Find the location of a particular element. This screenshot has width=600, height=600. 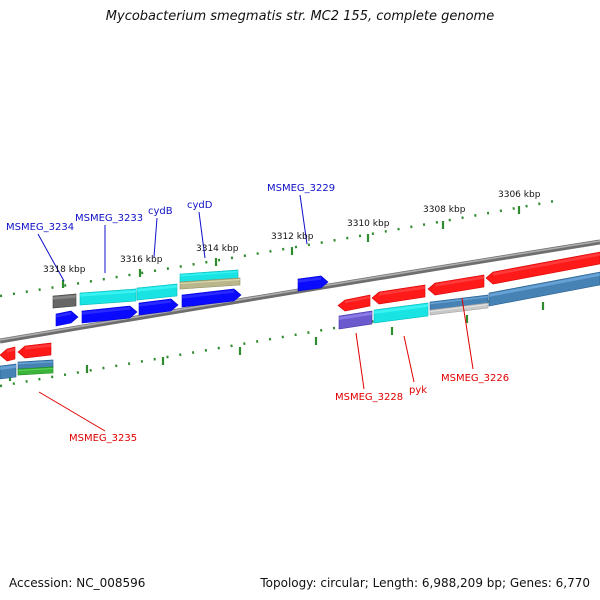

scale-label-3306: 3306 kbp is located at coordinates (519, 195).